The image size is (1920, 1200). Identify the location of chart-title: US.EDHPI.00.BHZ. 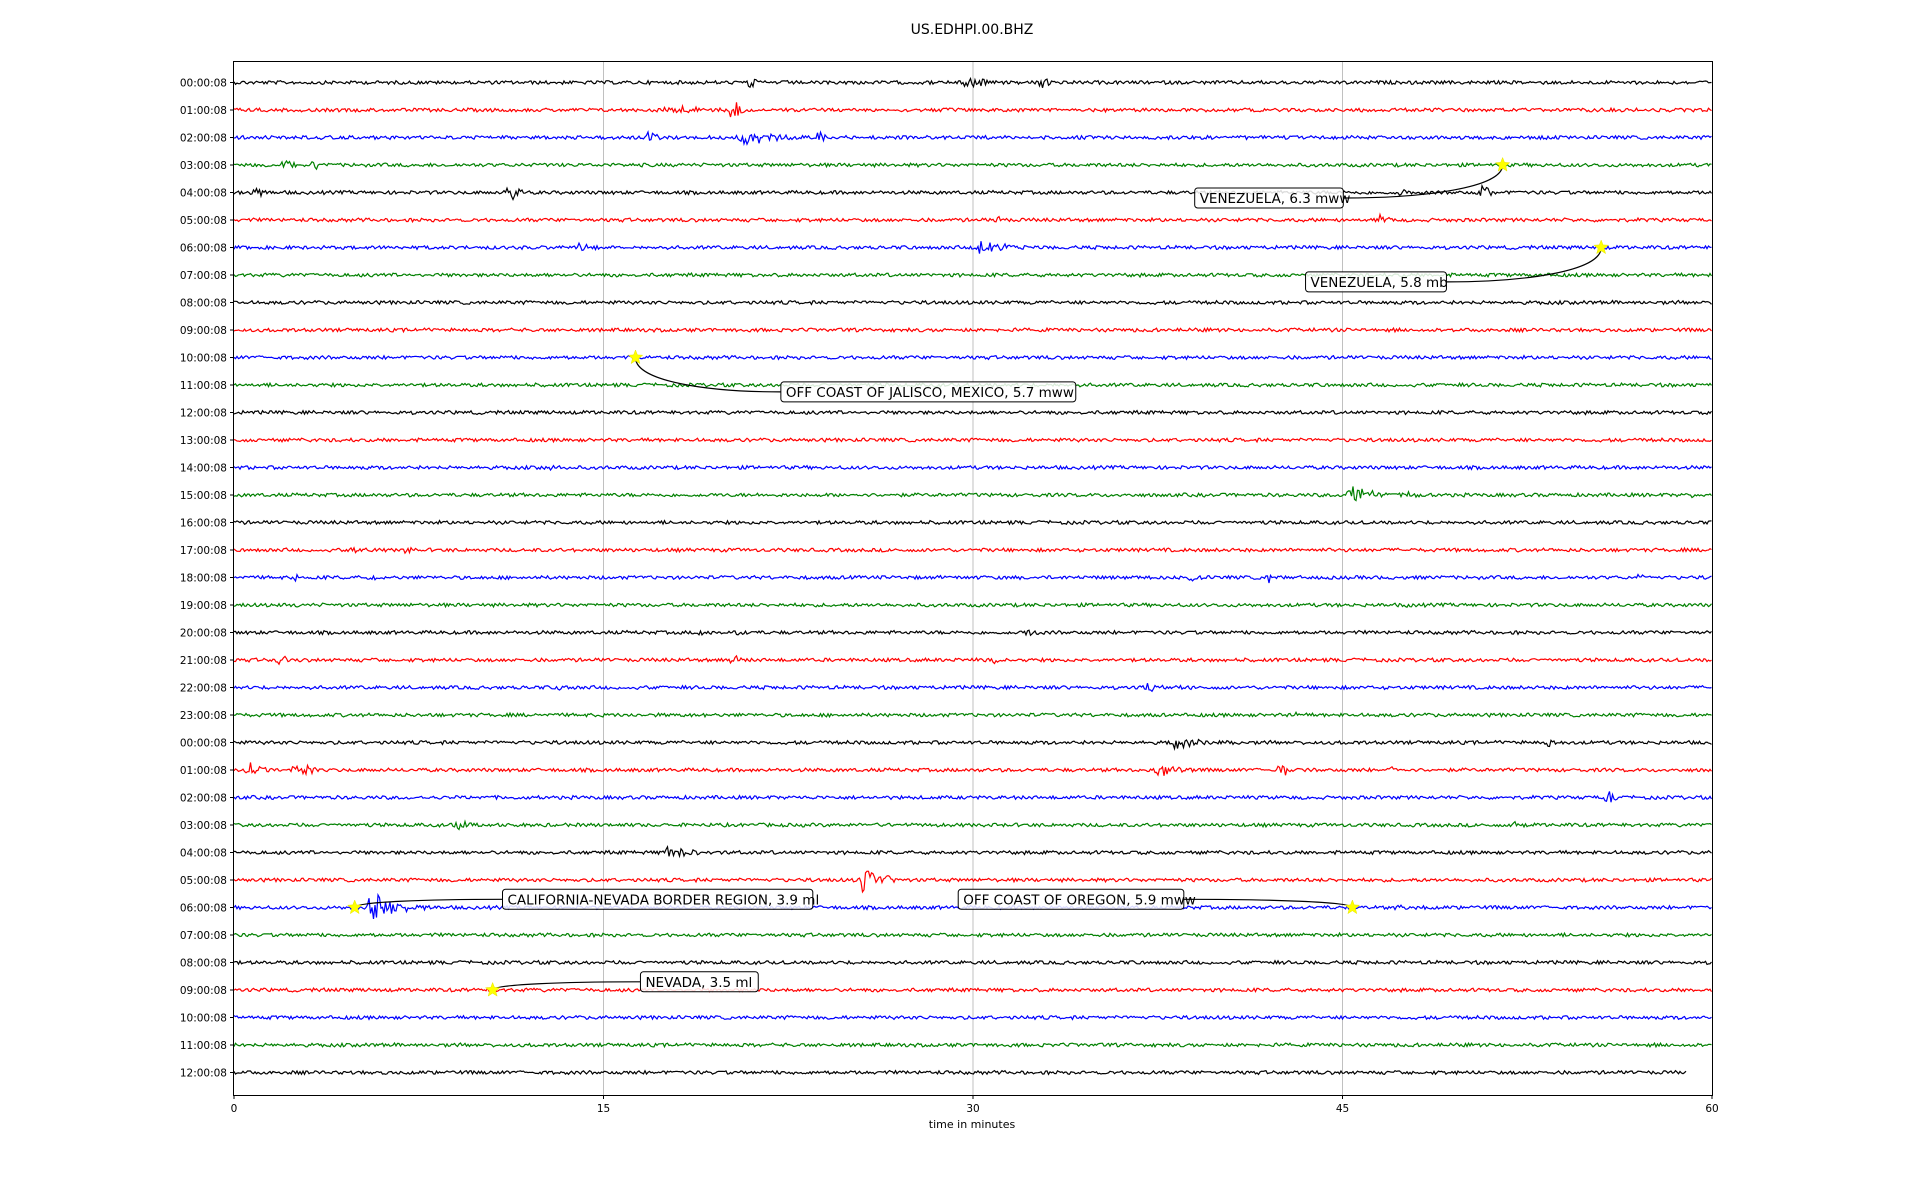
(972, 30).